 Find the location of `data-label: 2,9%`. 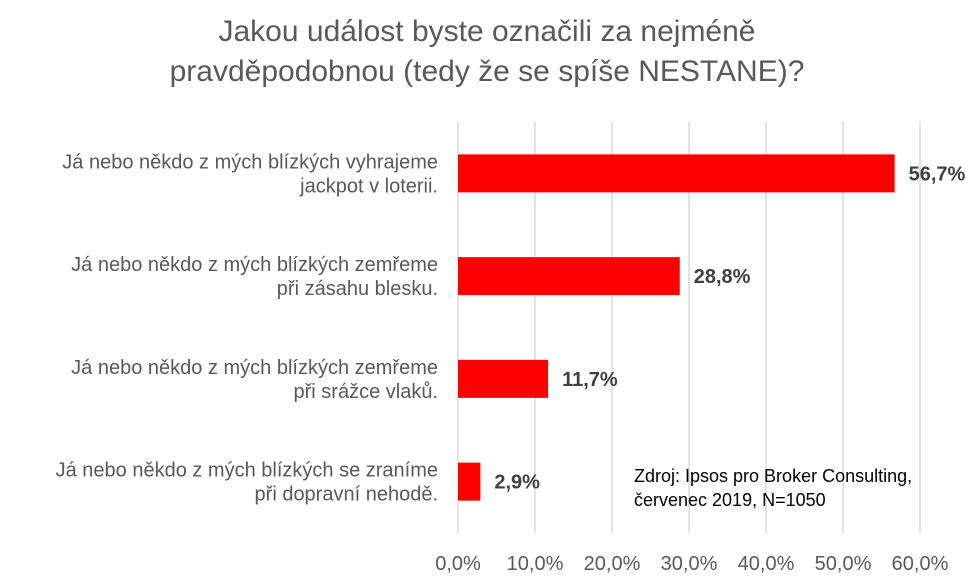

data-label: 2,9% is located at coordinates (517, 483).